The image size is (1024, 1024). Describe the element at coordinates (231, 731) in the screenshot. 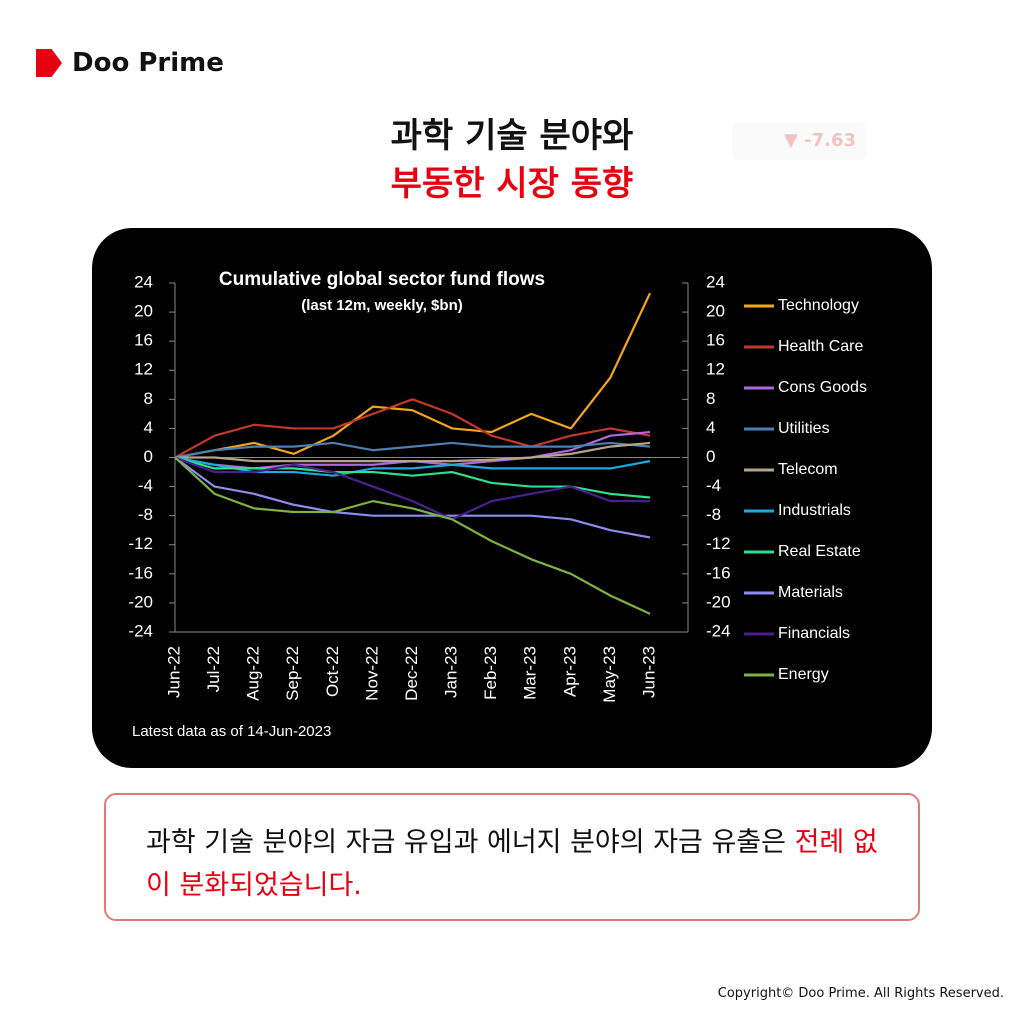

I see `footnote: Latest data as of 14-Jun-2023` at that location.